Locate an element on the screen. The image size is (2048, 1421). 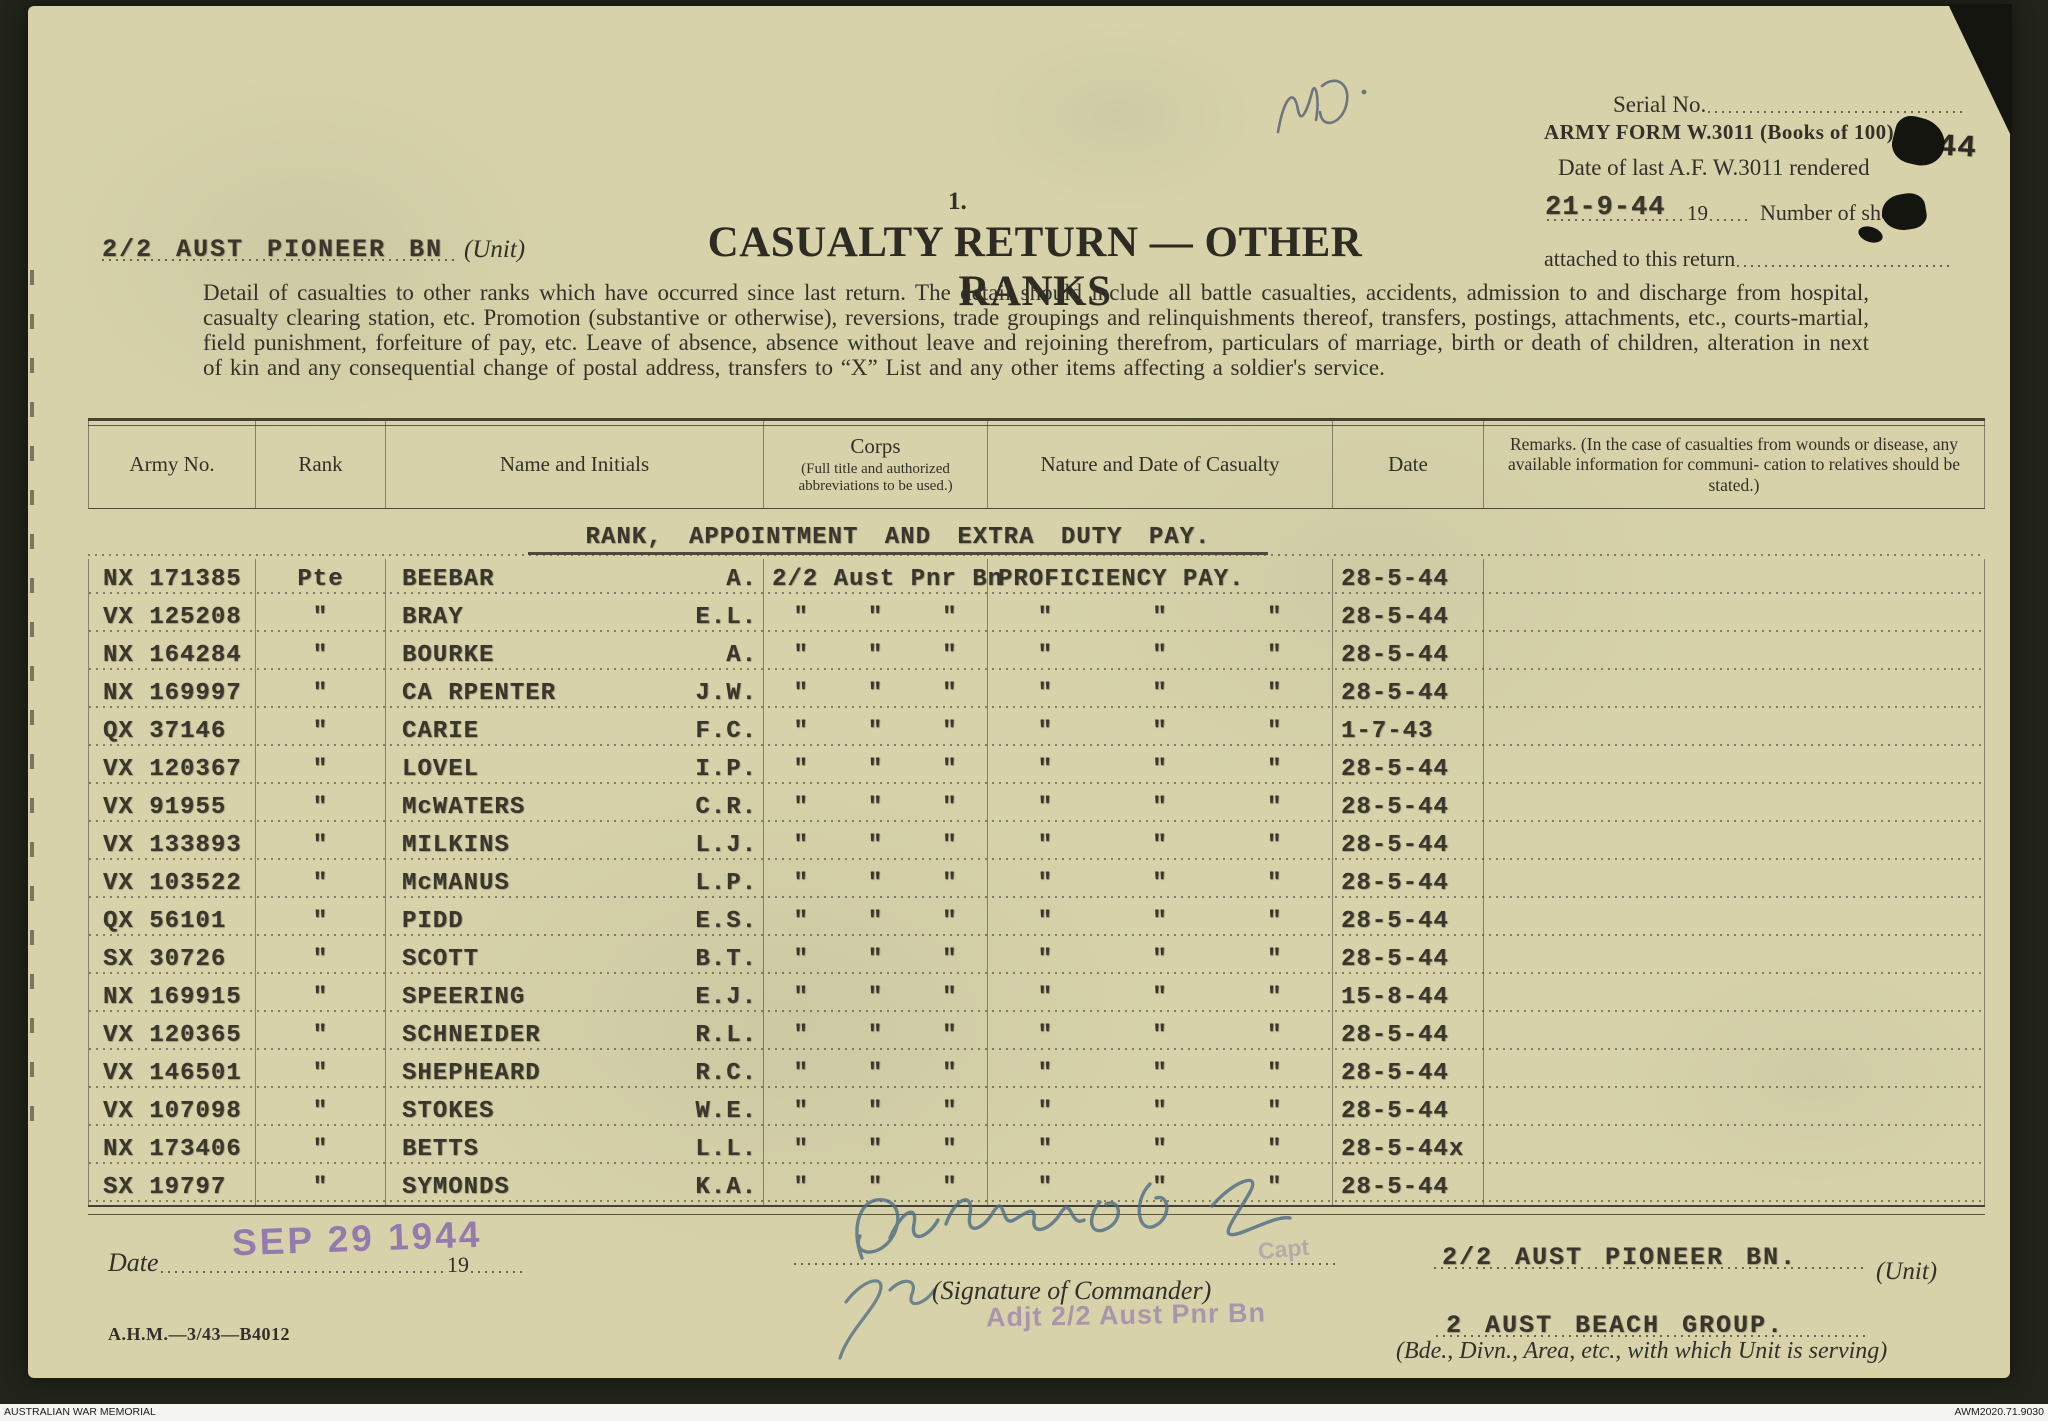
typed-last-return-date: 21-9-44 is located at coordinates (1605, 208).